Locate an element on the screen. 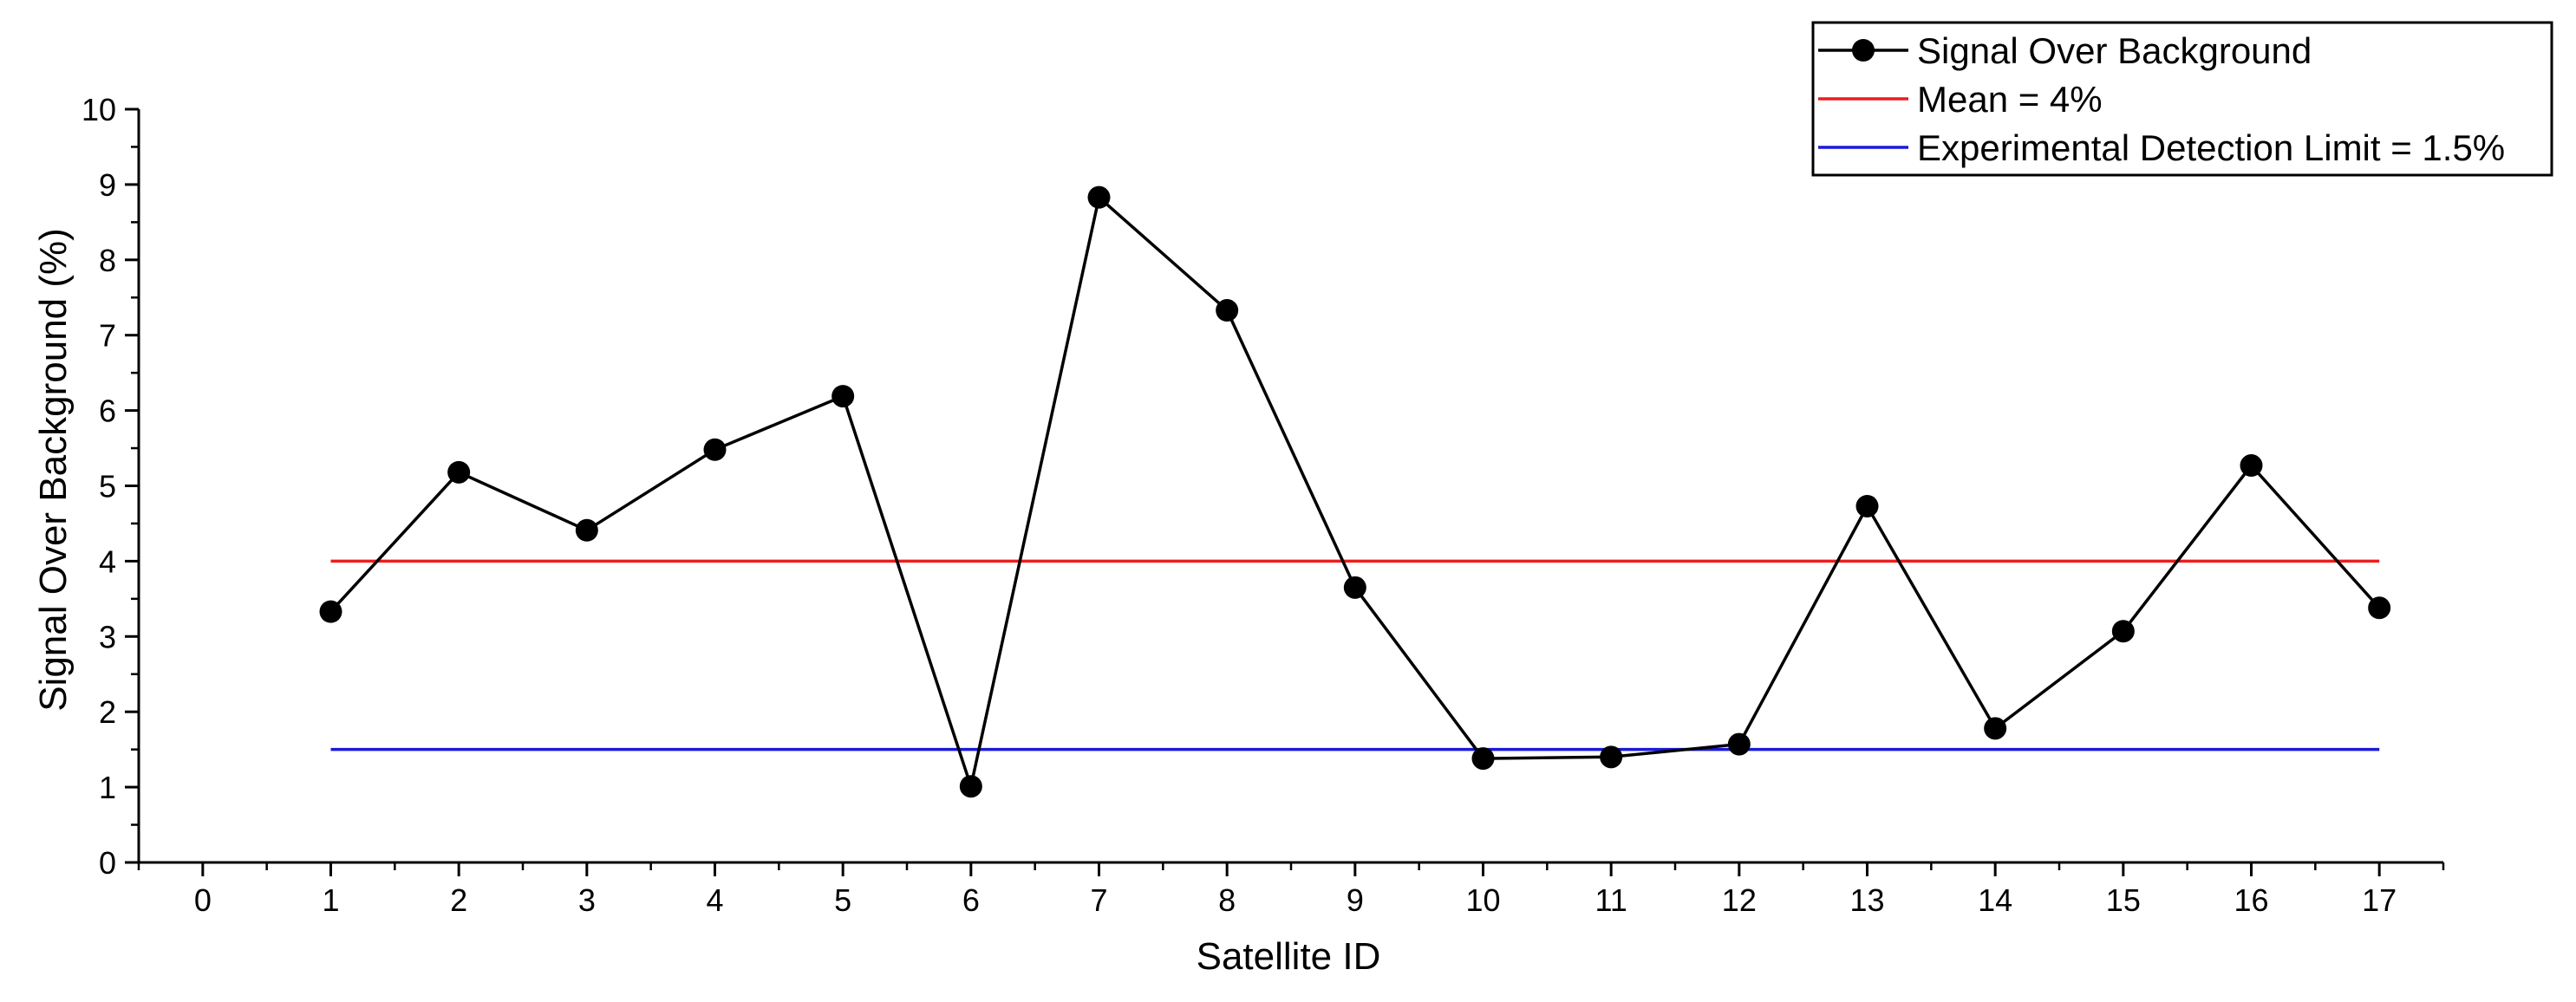  y-tick-label: 9 is located at coordinates (108, 185).